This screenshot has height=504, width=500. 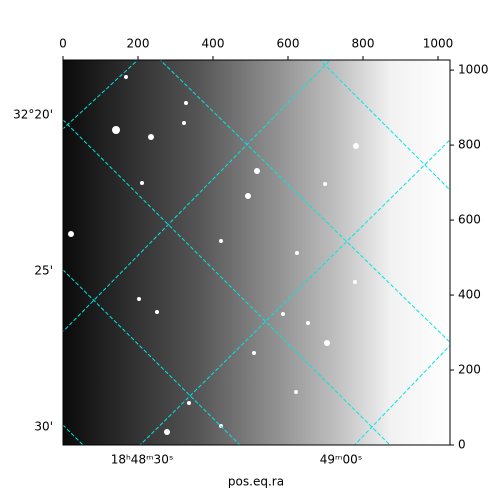 I want to click on x-tick-label: 400, so click(x=213, y=44).